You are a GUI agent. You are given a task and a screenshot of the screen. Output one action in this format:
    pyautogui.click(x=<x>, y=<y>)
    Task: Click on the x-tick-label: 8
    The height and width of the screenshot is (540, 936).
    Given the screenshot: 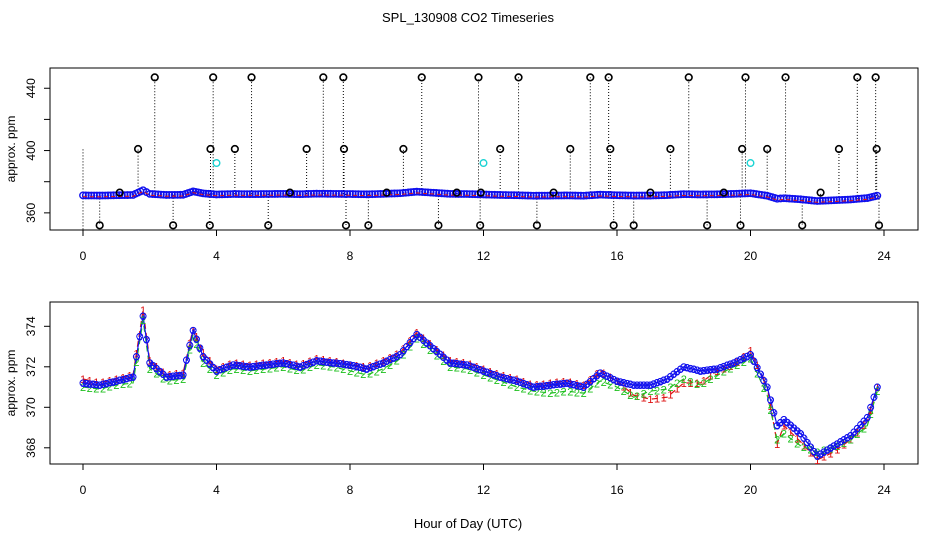 What is the action you would take?
    pyautogui.click(x=350, y=490)
    